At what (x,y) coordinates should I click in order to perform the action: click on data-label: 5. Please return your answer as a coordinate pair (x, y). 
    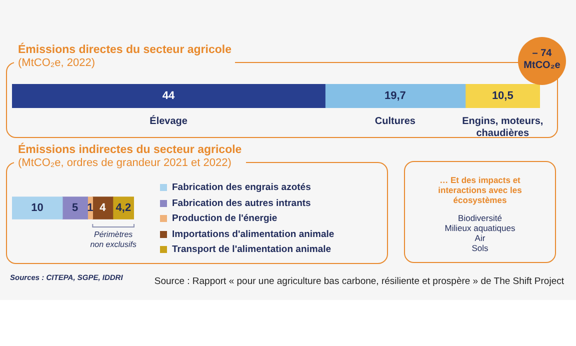
    Looking at the image, I should click on (75, 208).